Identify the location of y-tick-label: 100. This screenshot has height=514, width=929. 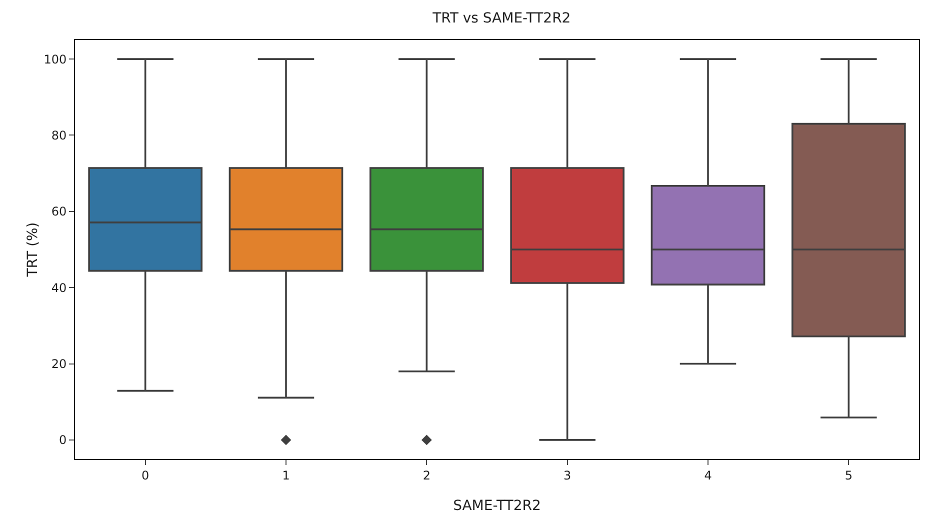
(55, 59).